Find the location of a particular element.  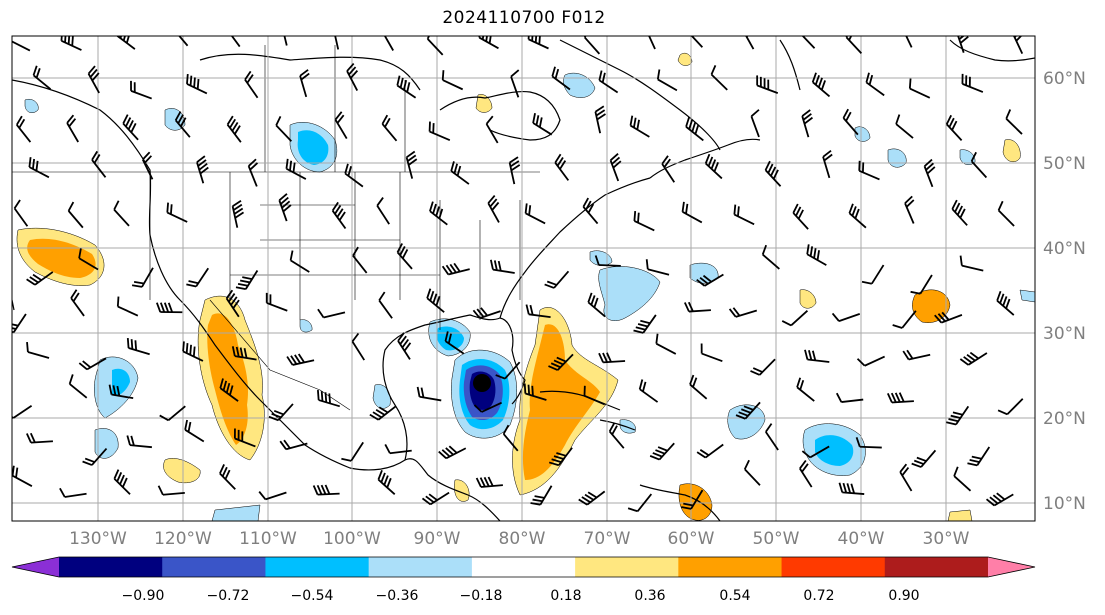

colorbar-tick-label: −0.18 is located at coordinates (481, 596).